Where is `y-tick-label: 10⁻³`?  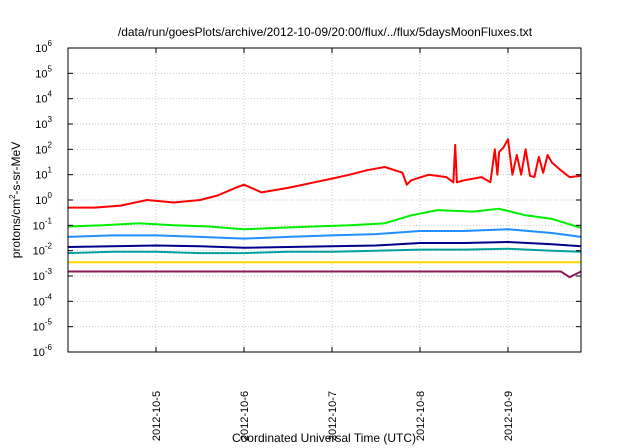
y-tick-label: 10⁻³ is located at coordinates (43, 275).